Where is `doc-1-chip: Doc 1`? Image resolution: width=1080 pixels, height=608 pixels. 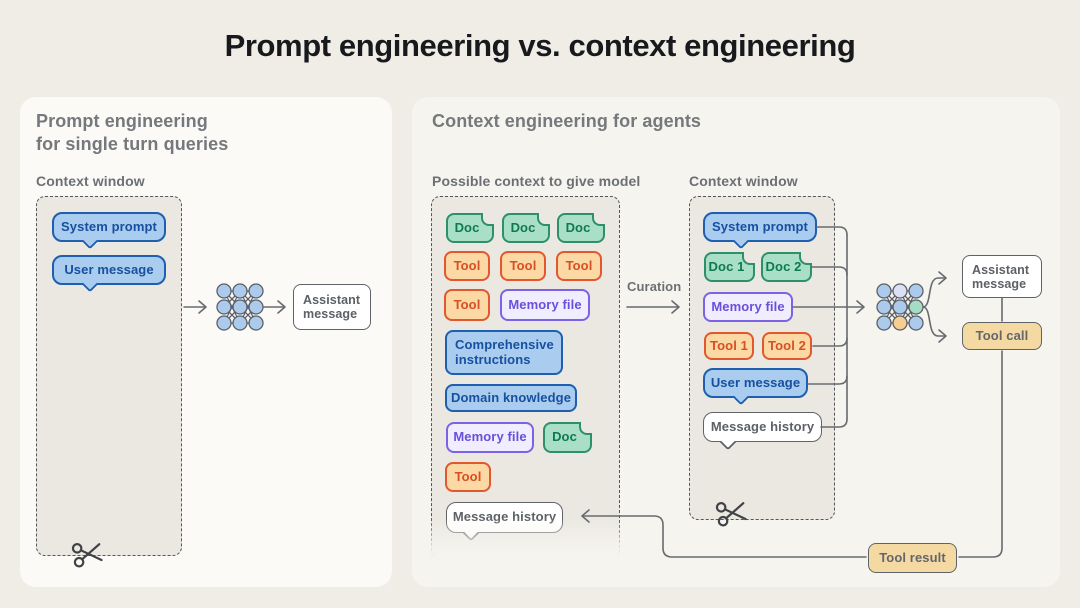 doc-1-chip: Doc 1 is located at coordinates (729, 267).